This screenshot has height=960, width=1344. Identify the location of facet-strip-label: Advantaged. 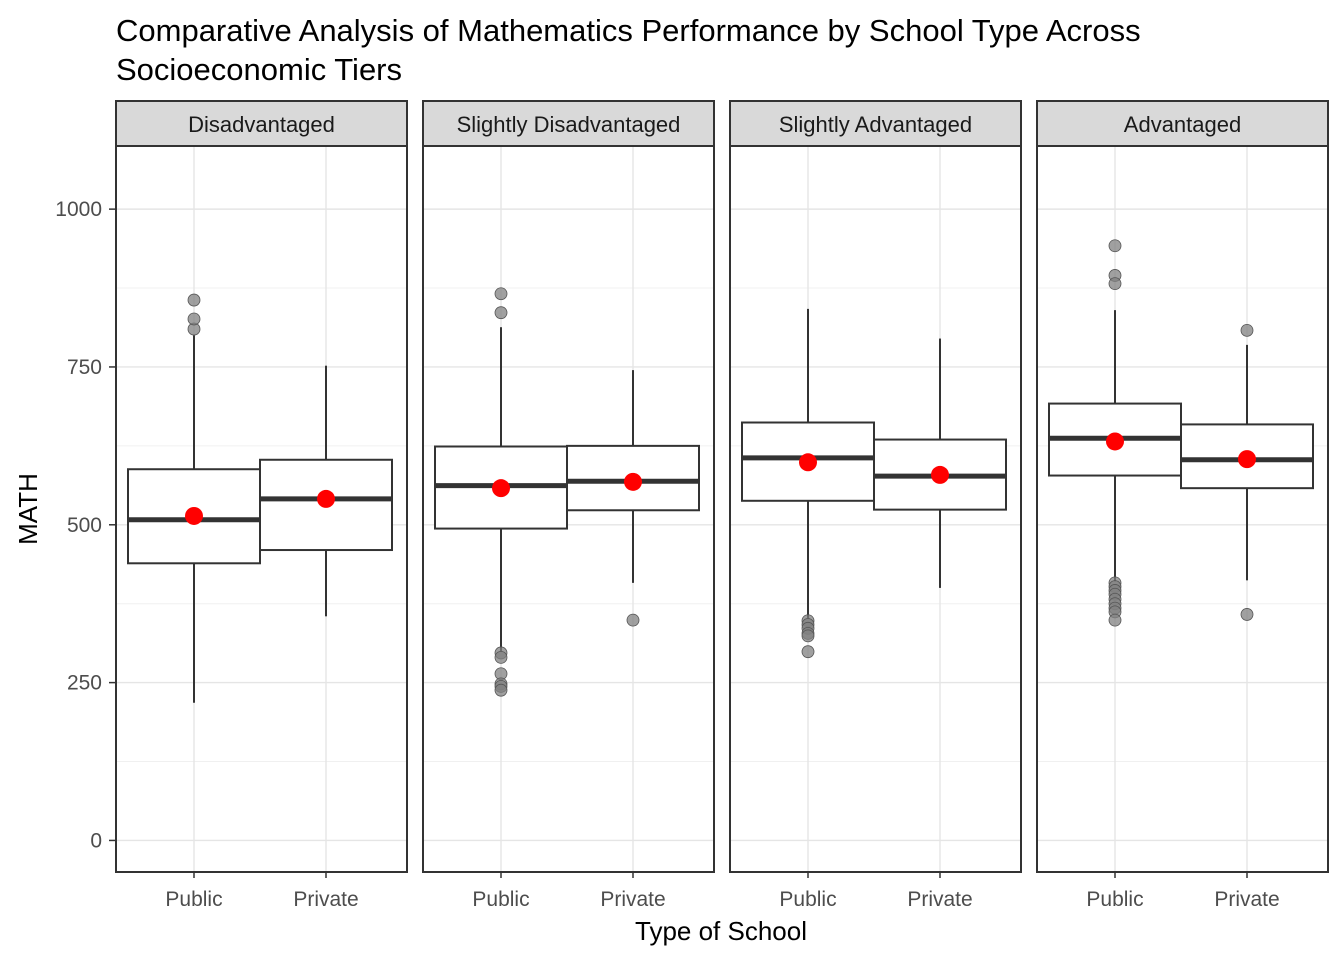
(1182, 124).